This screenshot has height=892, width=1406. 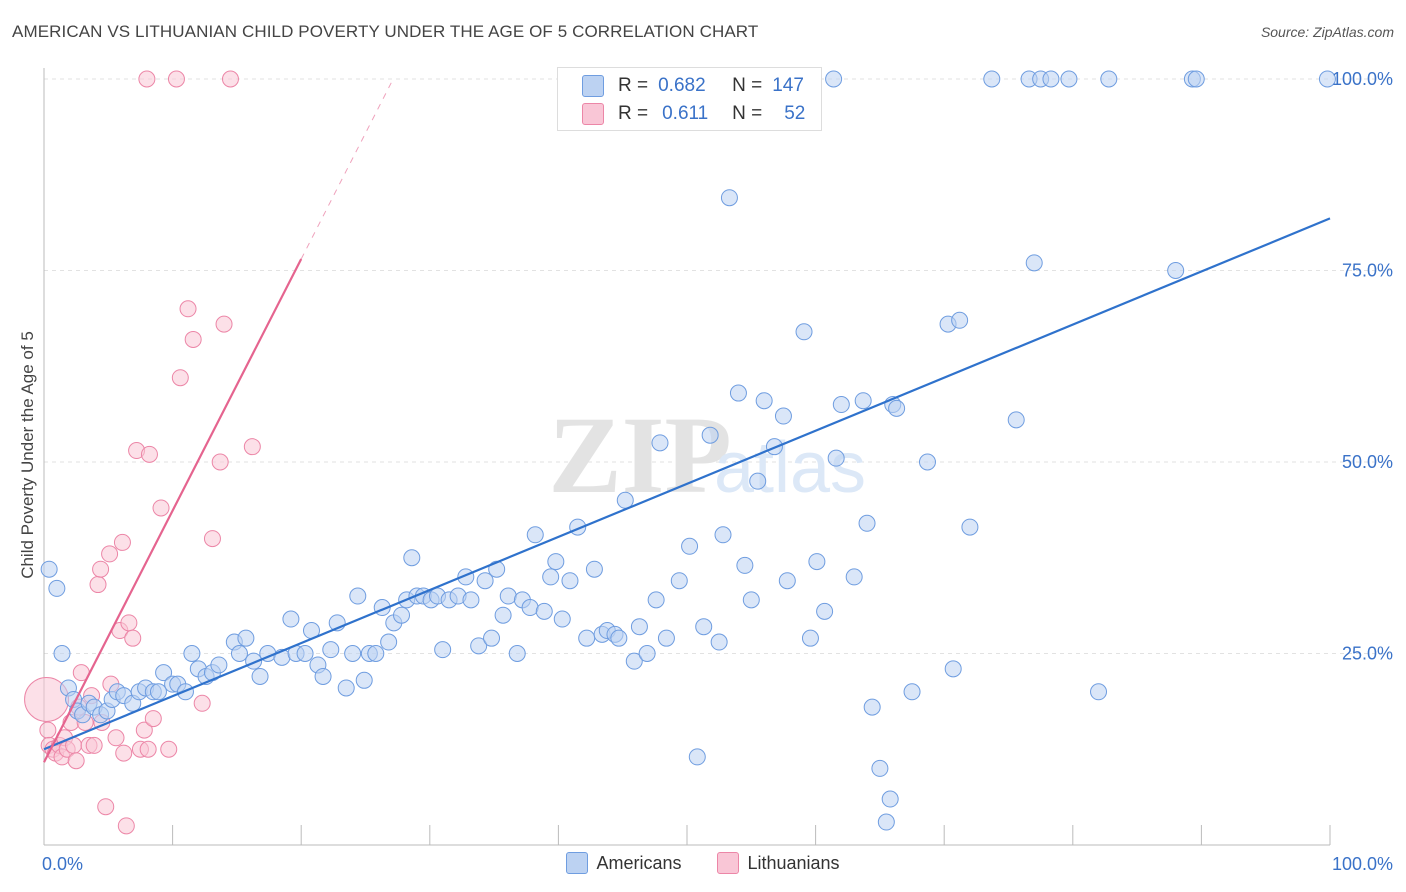 I want to click on lithuanians-swatch, so click(x=593, y=114).